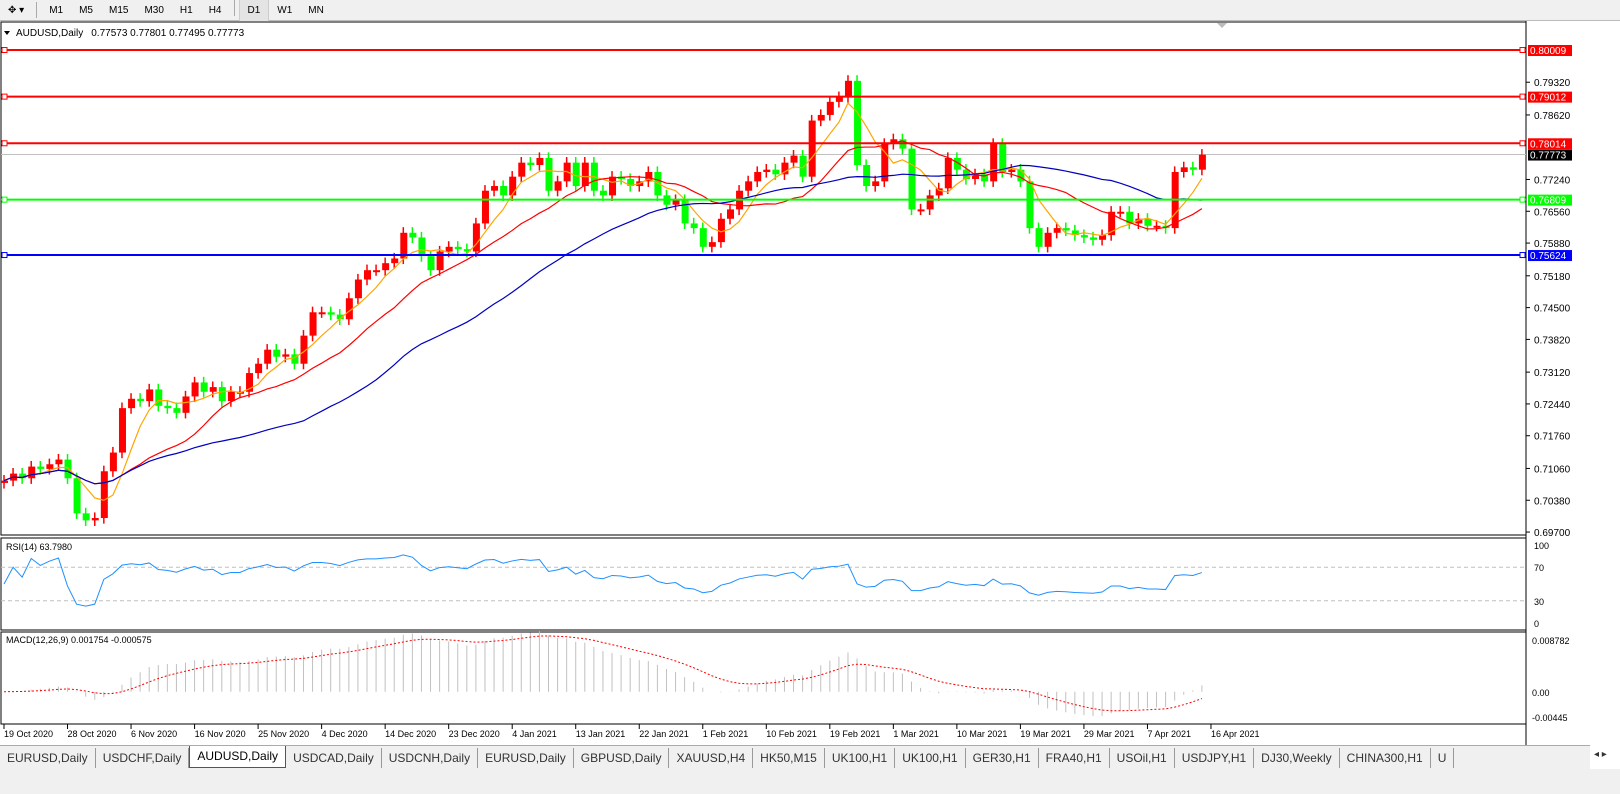  What do you see at coordinates (143, 758) in the screenshot?
I see `chart-tab: USDCHF,Daily` at bounding box center [143, 758].